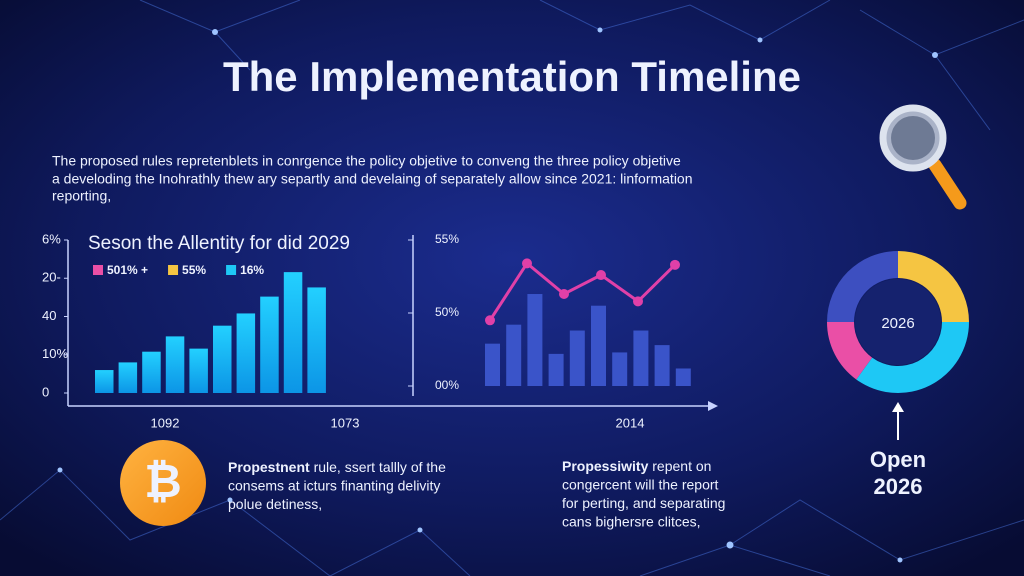 This screenshot has width=1024, height=576. Describe the element at coordinates (345, 422) in the screenshot. I see `x-tick-label: 1073` at that location.